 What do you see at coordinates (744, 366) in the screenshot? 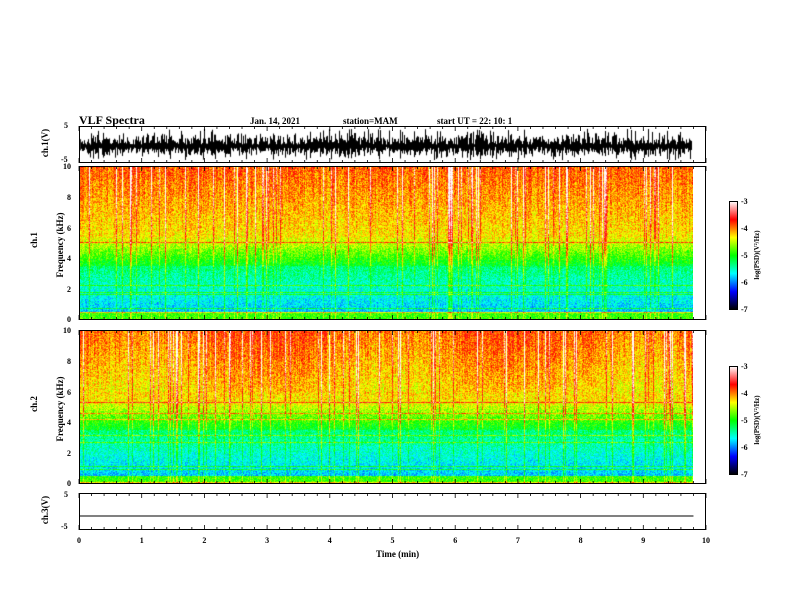
I see `ch2-cbar-tick-3: -3` at bounding box center [744, 366].